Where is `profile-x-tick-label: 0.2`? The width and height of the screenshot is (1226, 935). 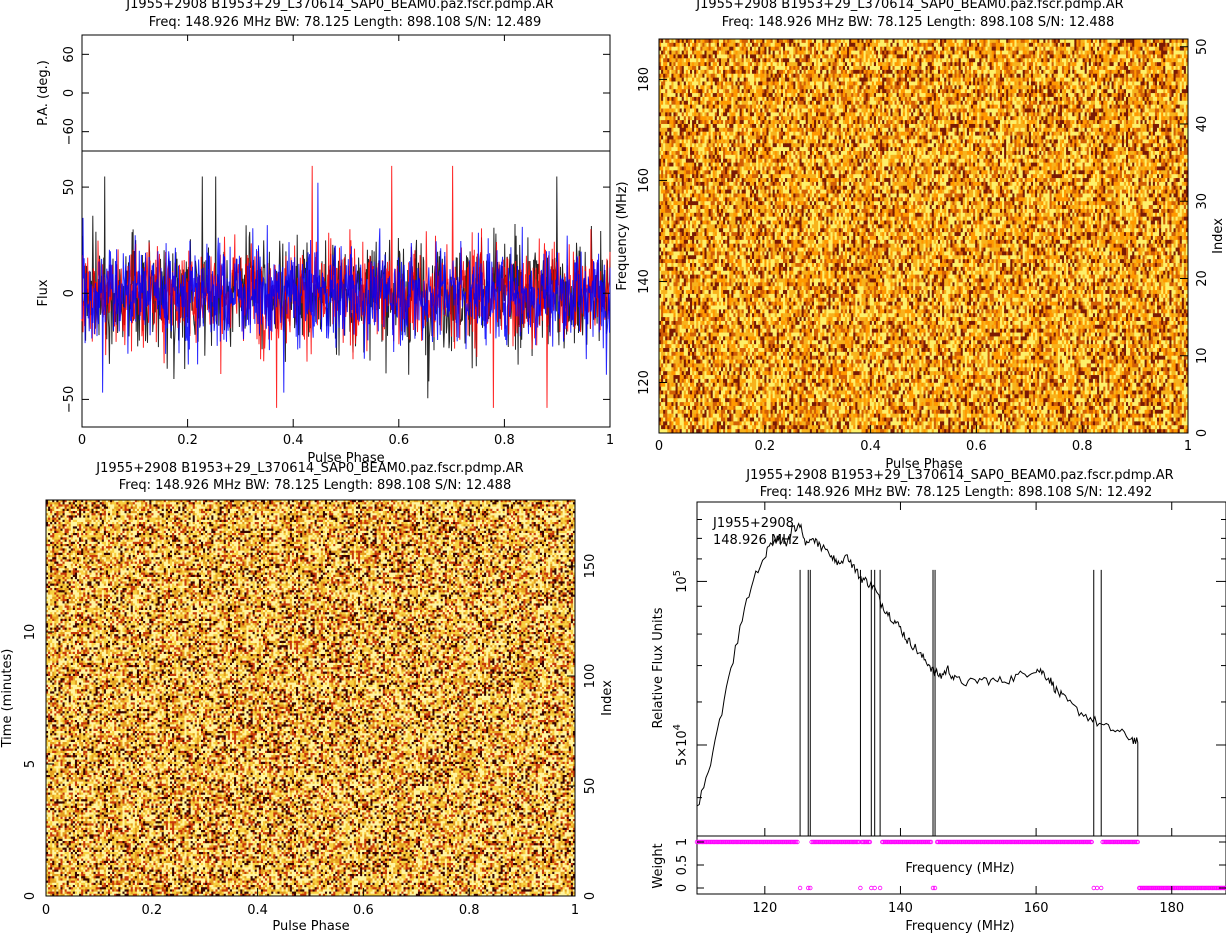 profile-x-tick-label: 0.2 is located at coordinates (187, 440).